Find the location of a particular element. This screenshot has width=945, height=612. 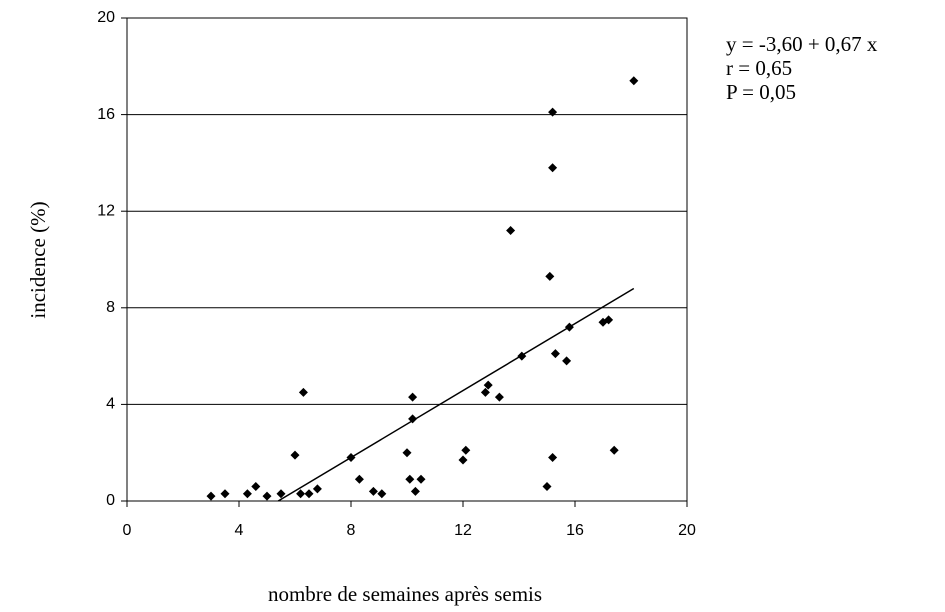

x-tick-label: 16 is located at coordinates (575, 530).